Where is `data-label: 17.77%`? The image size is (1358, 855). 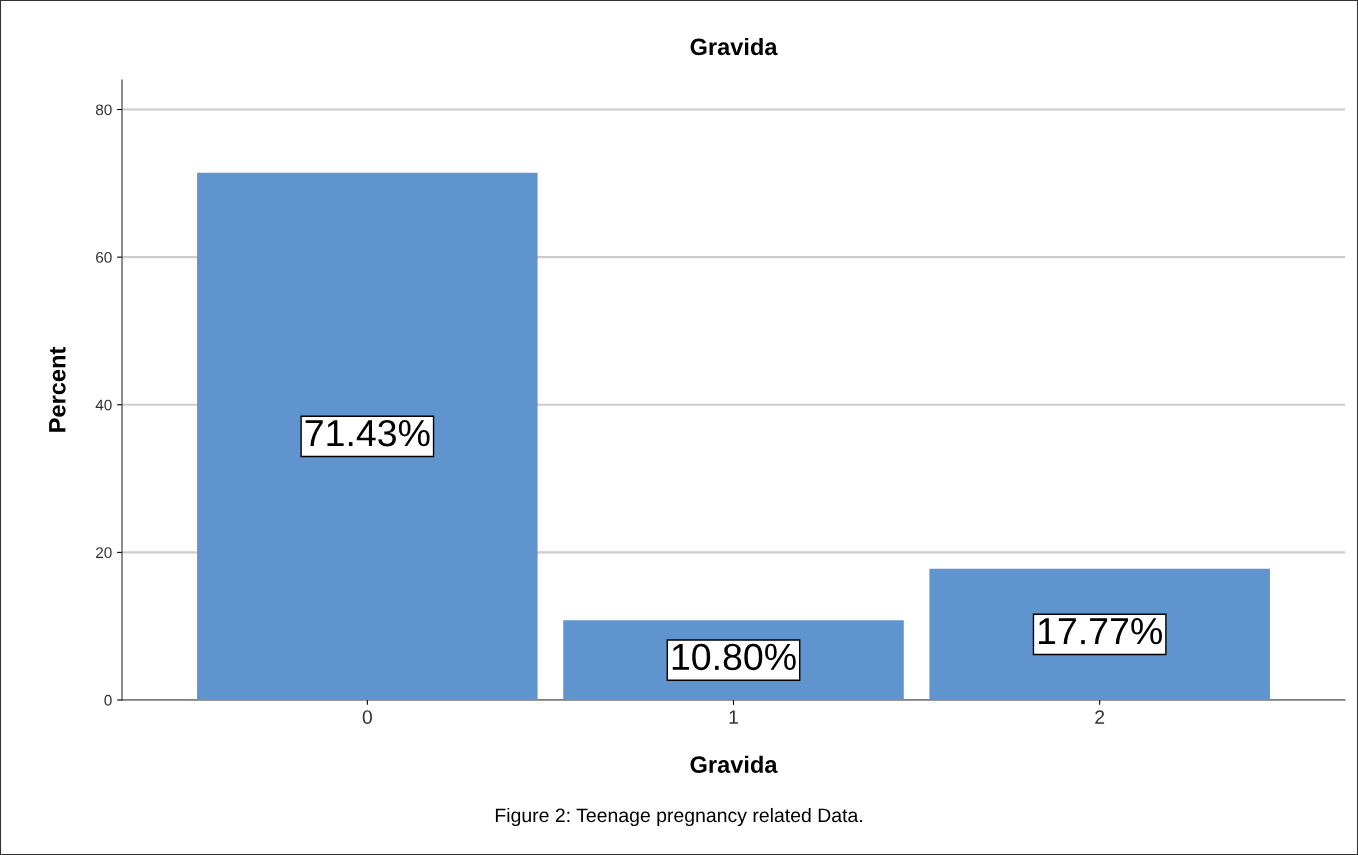 data-label: 17.77% is located at coordinates (1100, 631).